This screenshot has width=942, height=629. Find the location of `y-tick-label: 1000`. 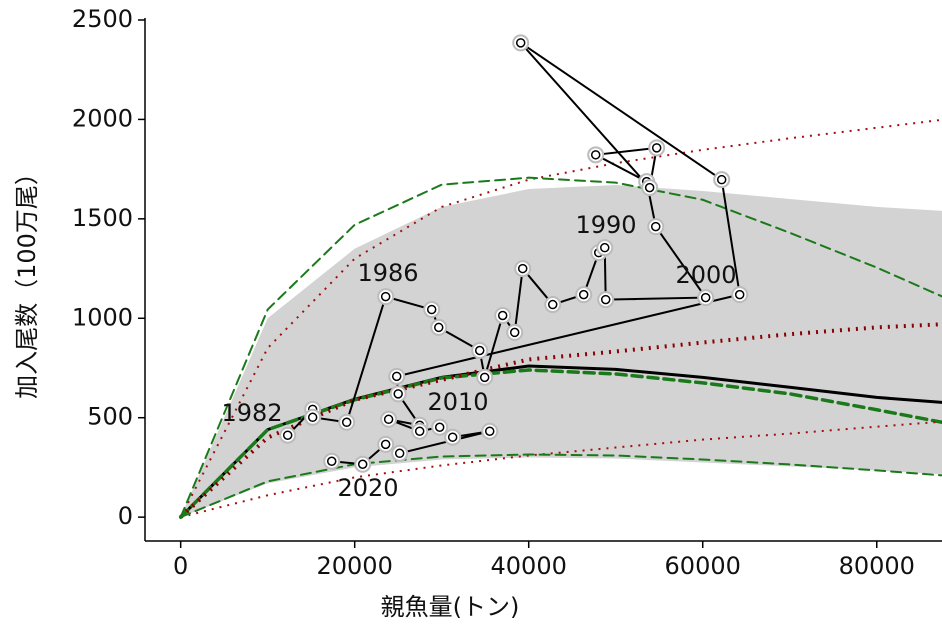

y-tick-label: 1000 is located at coordinates (102, 317).